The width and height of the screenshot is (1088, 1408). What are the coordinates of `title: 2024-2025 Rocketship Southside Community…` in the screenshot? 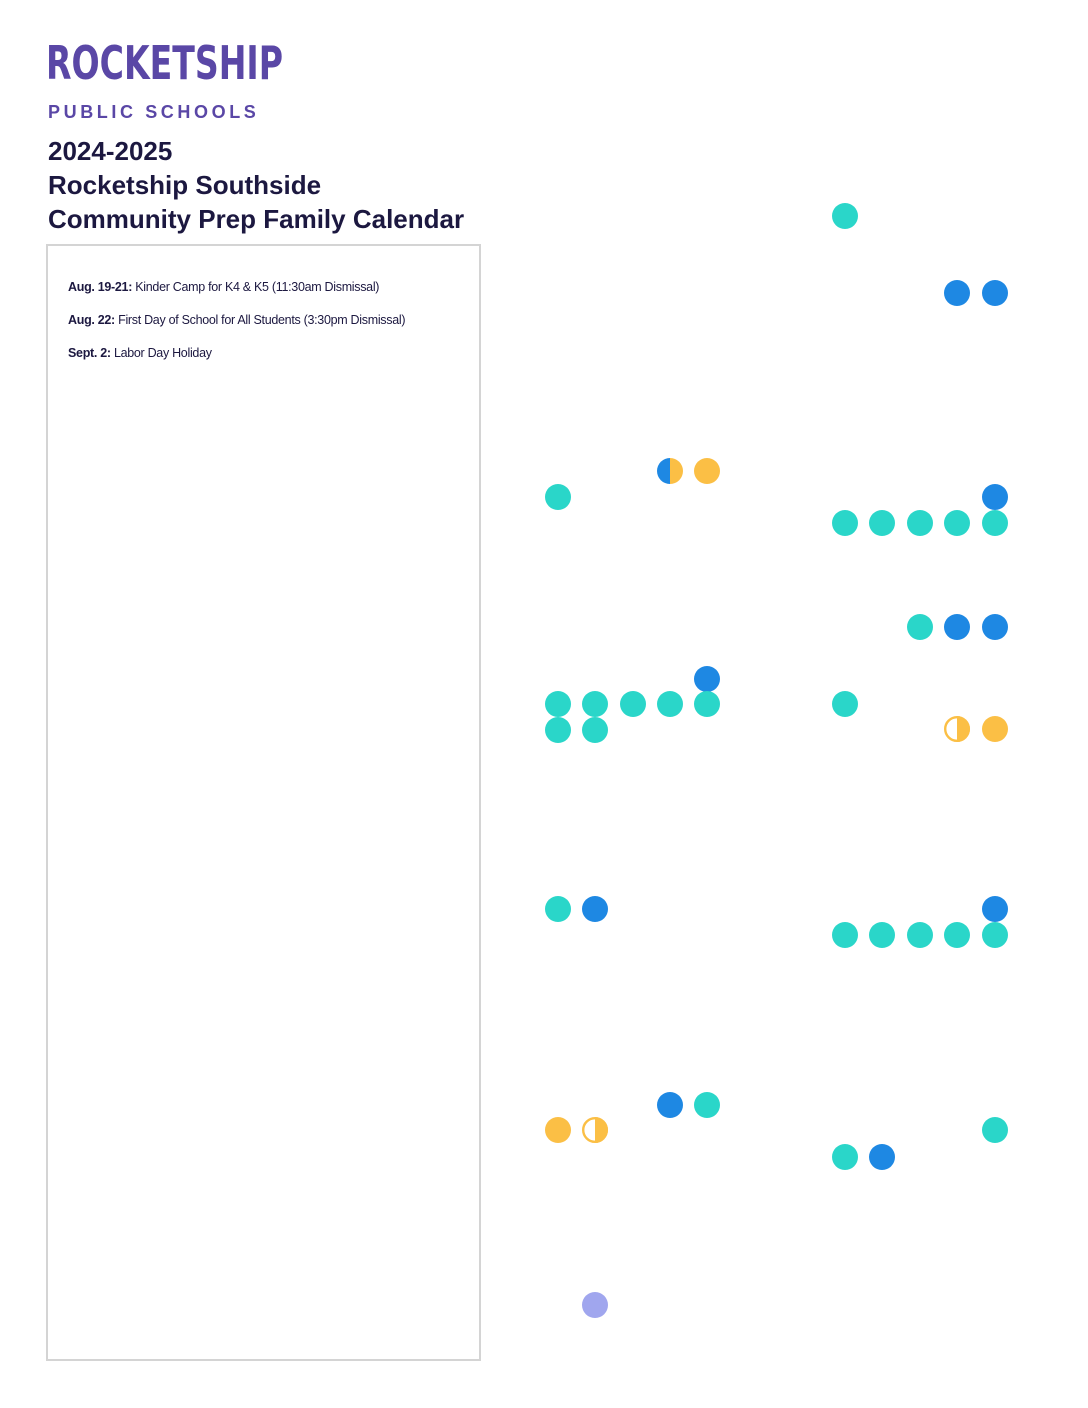 It's located at (256, 185).